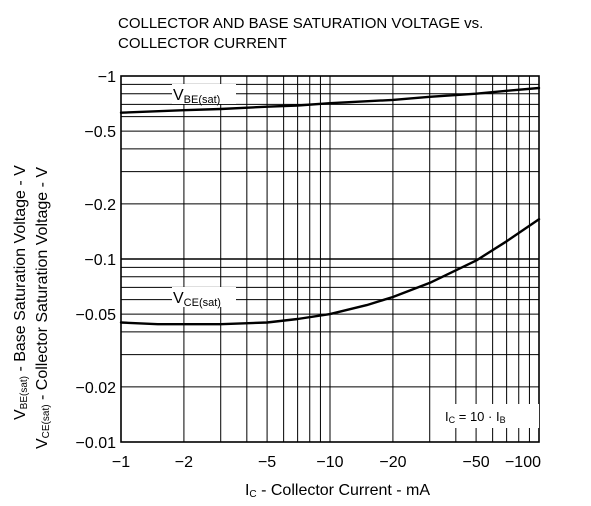  Describe the element at coordinates (42, 443) in the screenshot. I see `y-axis-label-vce-main: V` at that location.